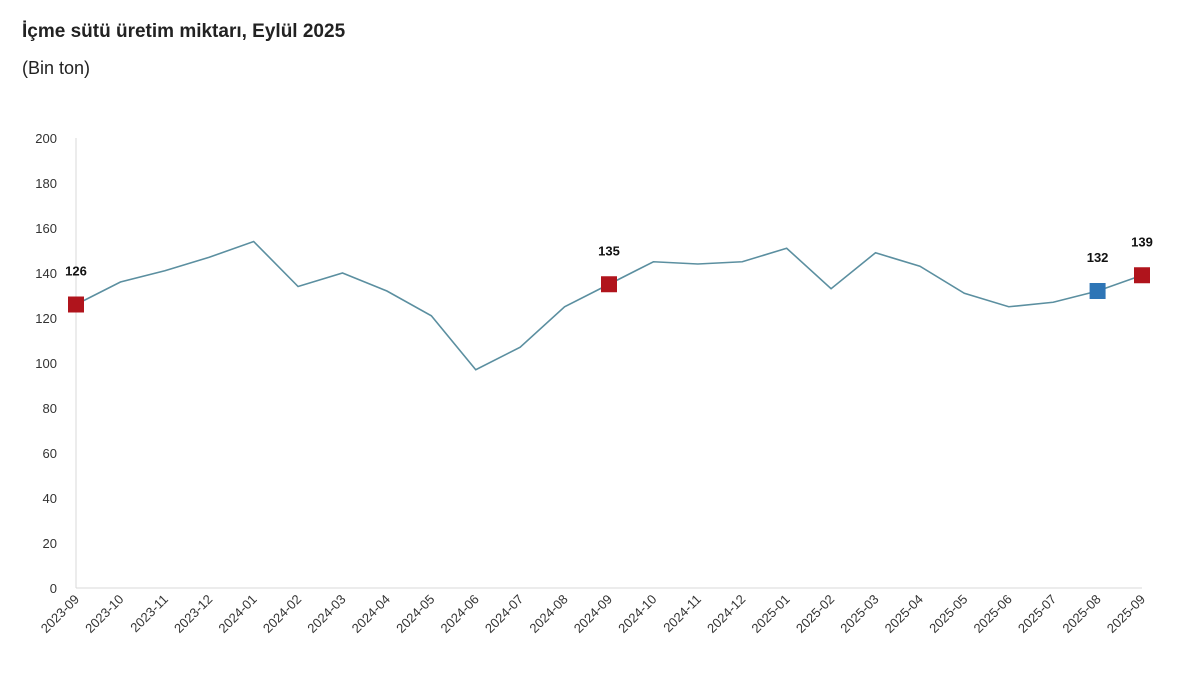 The width and height of the screenshot is (1200, 697). Describe the element at coordinates (859, 614) in the screenshot. I see `x-tick-label: 2025-03` at that location.